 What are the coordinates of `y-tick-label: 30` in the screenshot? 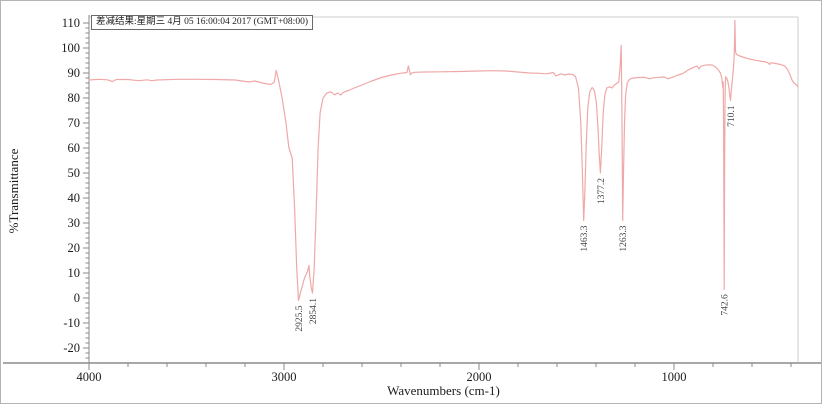 It's located at (74, 223).